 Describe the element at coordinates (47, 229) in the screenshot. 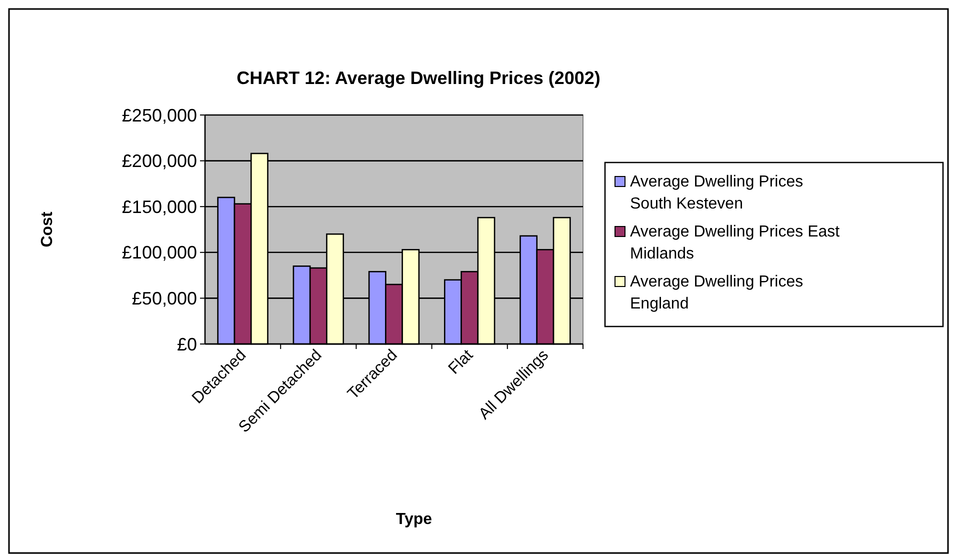

I see `y-axis-title: Cost` at that location.